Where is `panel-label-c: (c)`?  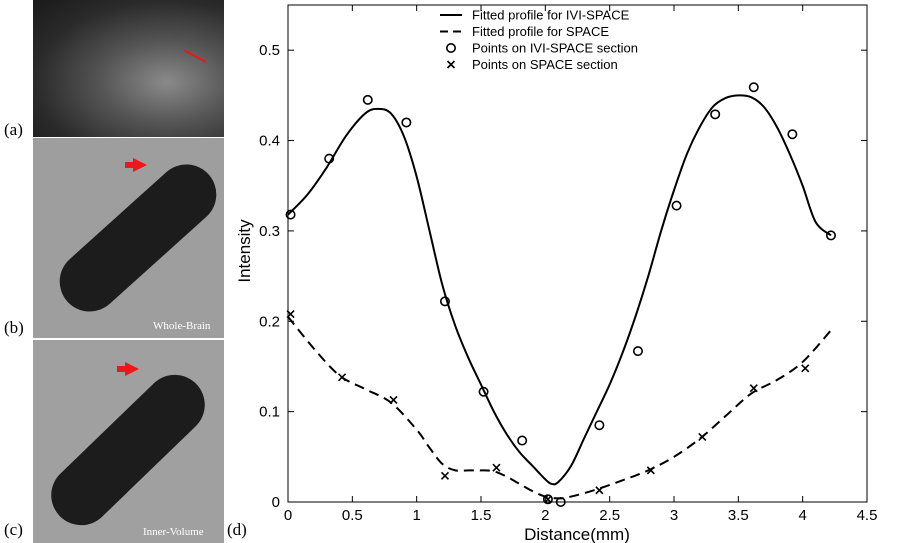
panel-label-c: (c) is located at coordinates (13, 529).